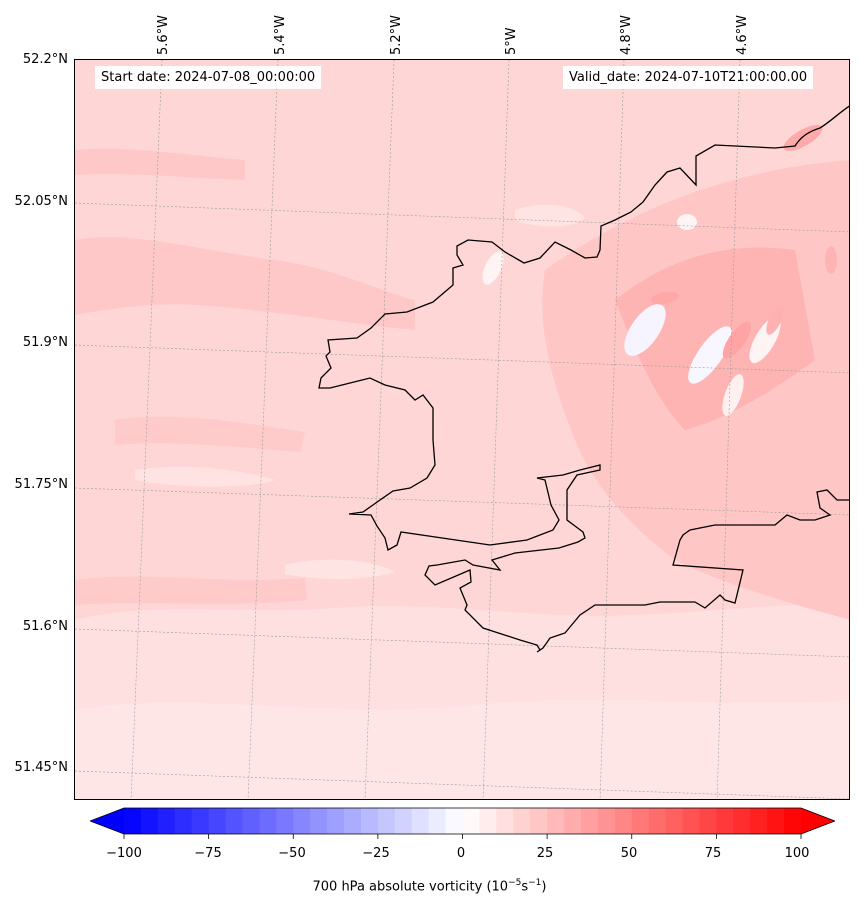  Describe the element at coordinates (429, 886) in the screenshot. I see `colorbar-label: 700 hPa absolute vorticity (10−5s−1)` at that location.